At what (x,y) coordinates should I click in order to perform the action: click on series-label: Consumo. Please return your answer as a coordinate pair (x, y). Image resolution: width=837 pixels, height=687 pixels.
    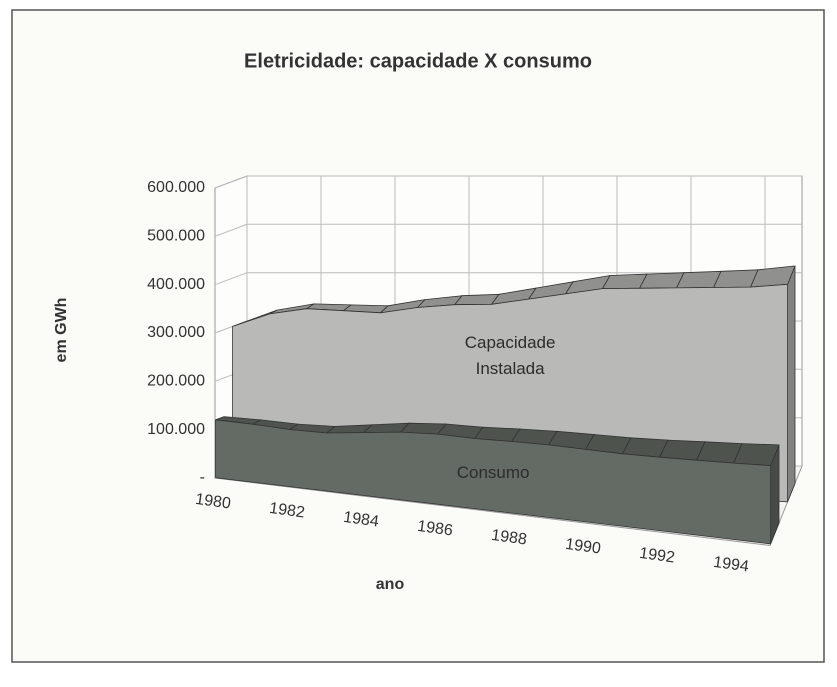
    Looking at the image, I should click on (493, 473).